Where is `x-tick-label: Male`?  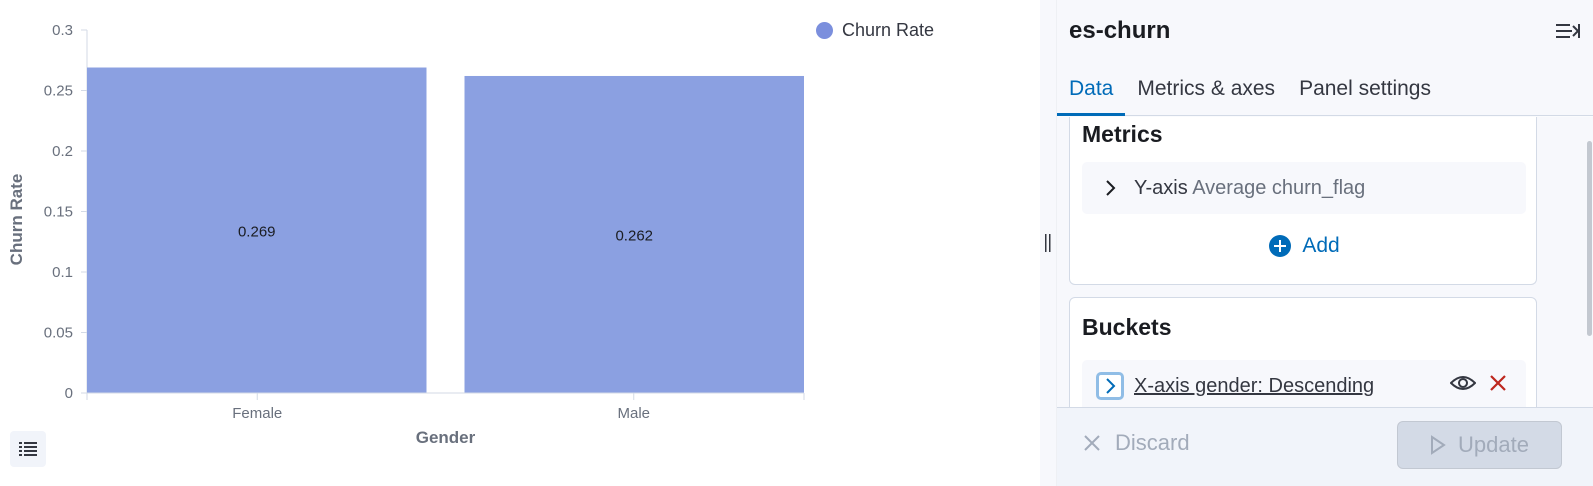
x-tick-label: Male is located at coordinates (633, 413).